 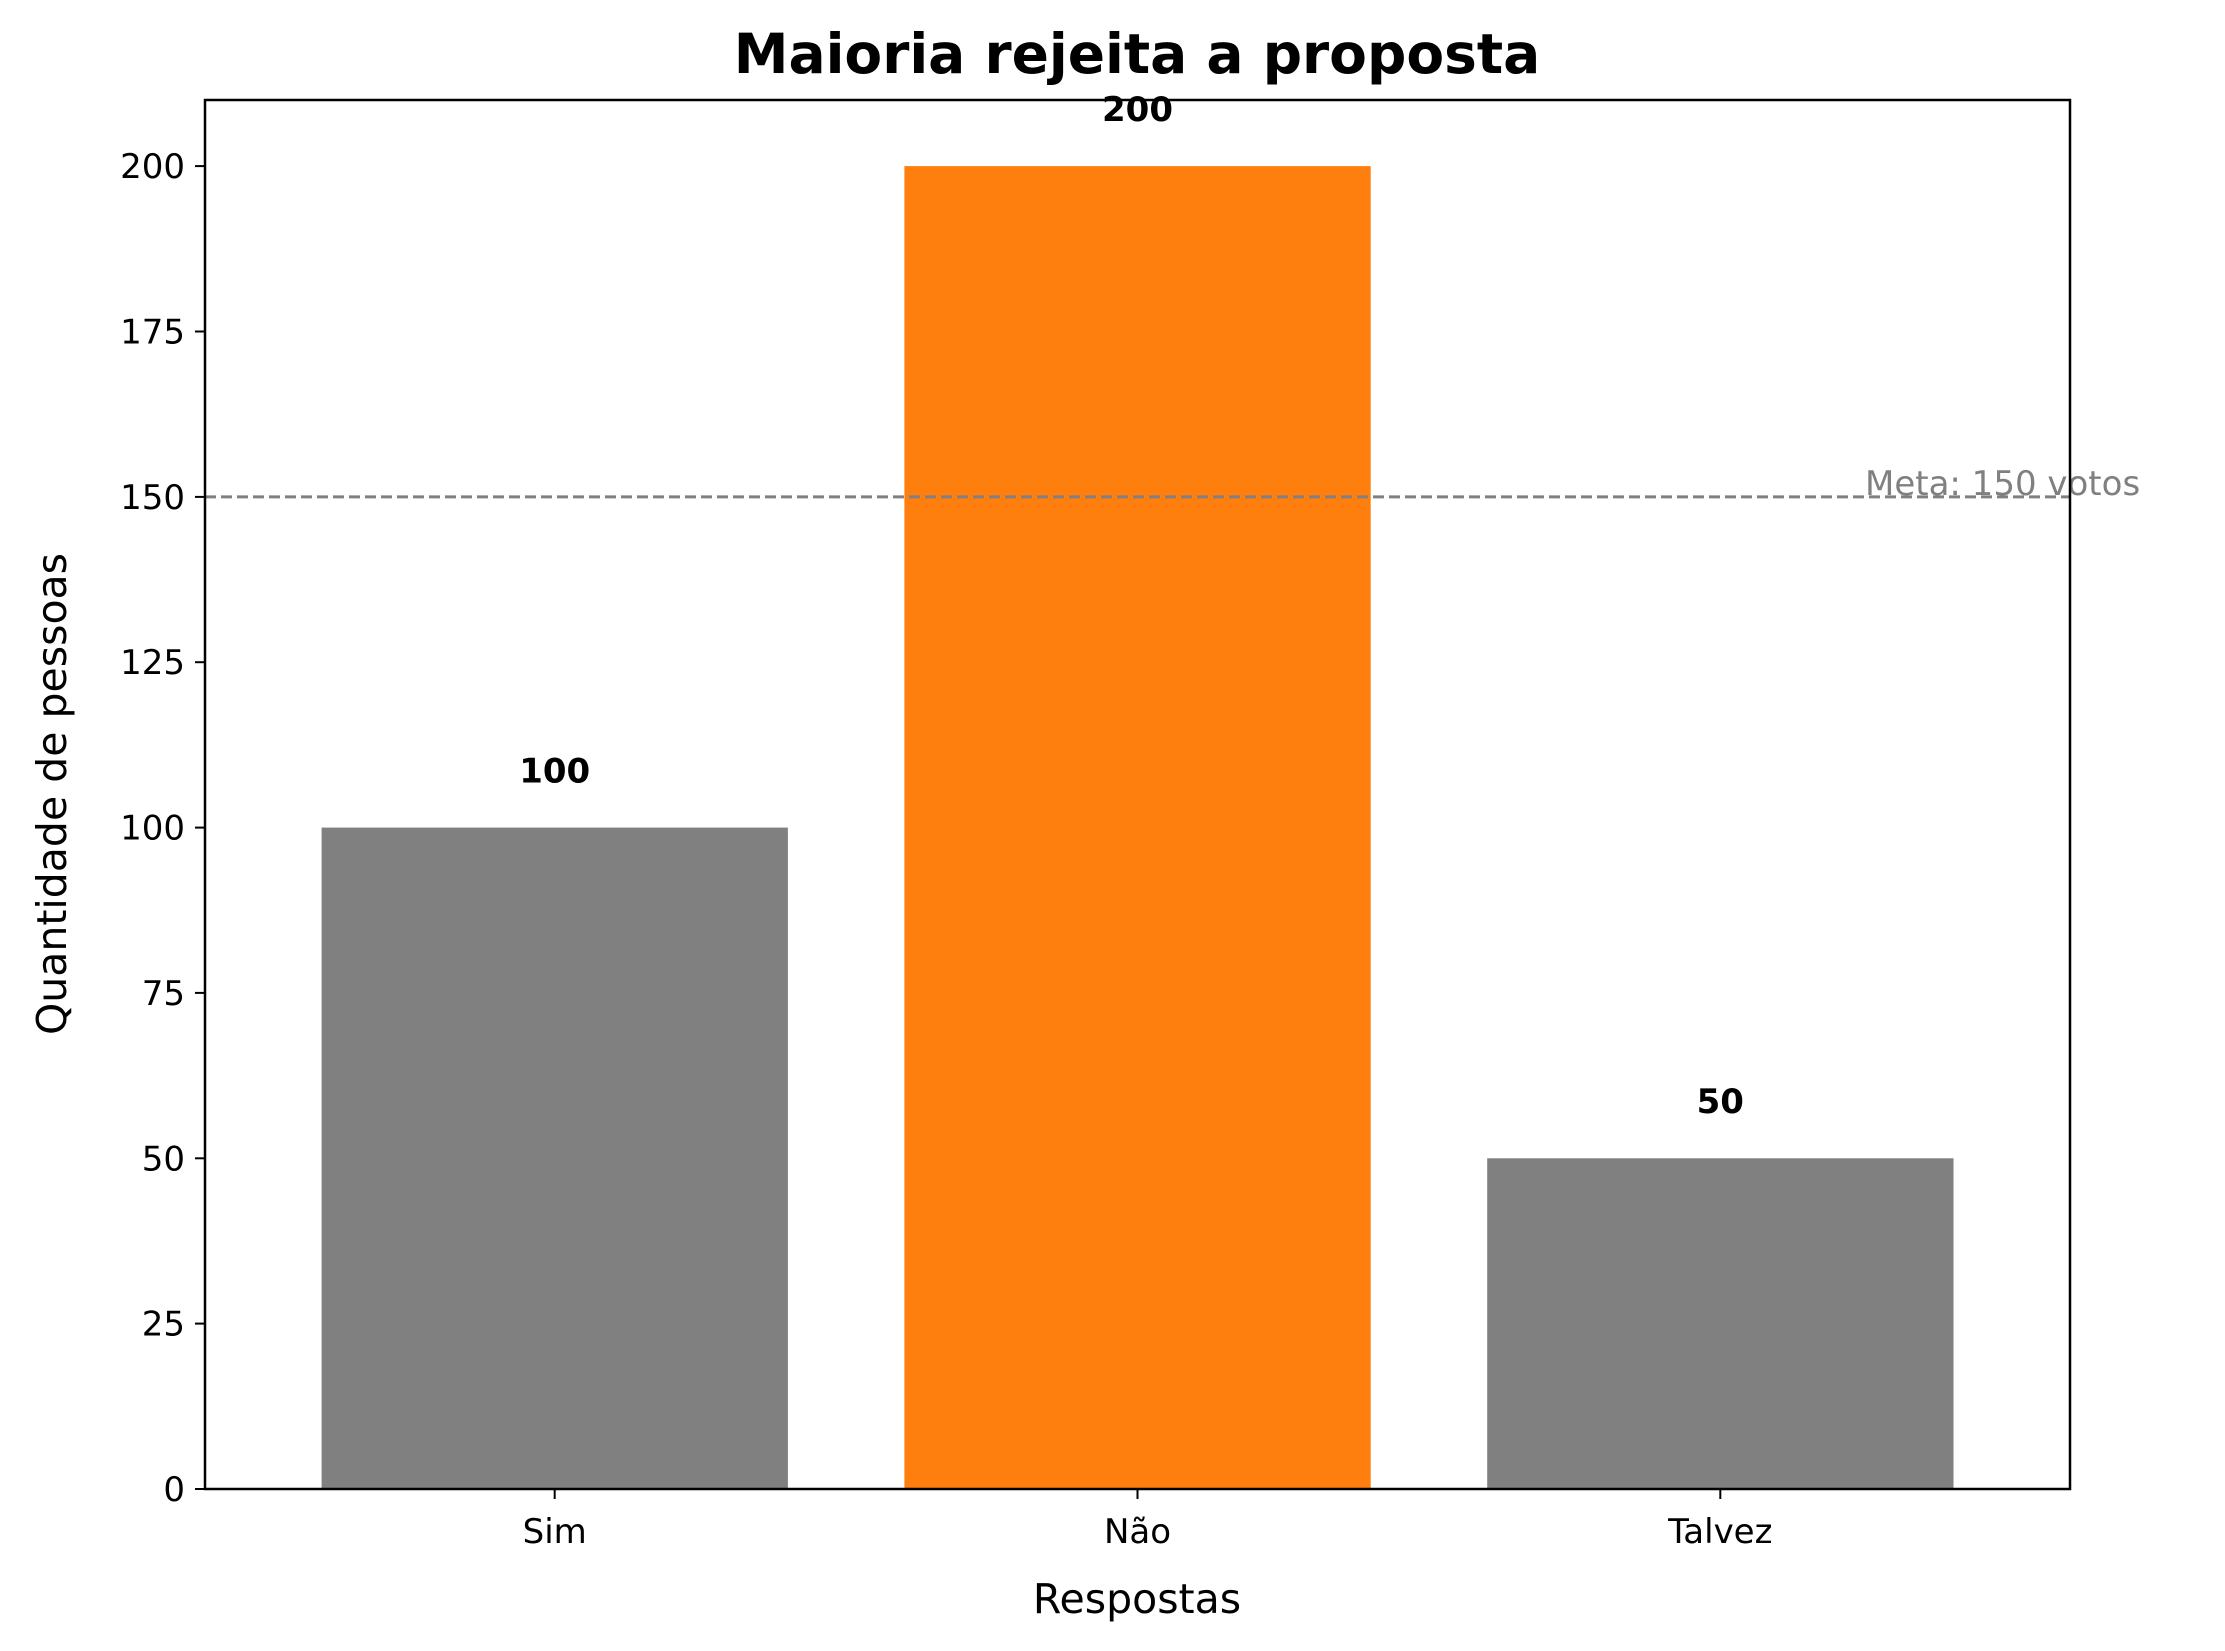 I want to click on x-tick-label: Talvez, so click(x=1719, y=1532).